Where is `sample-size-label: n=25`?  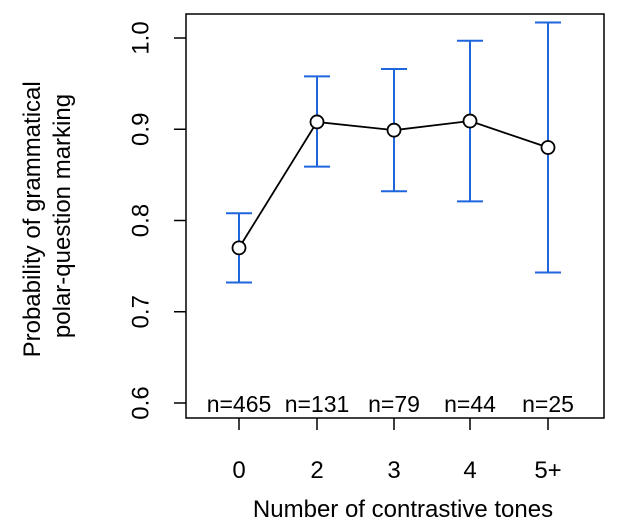
sample-size-label: n=25 is located at coordinates (548, 404).